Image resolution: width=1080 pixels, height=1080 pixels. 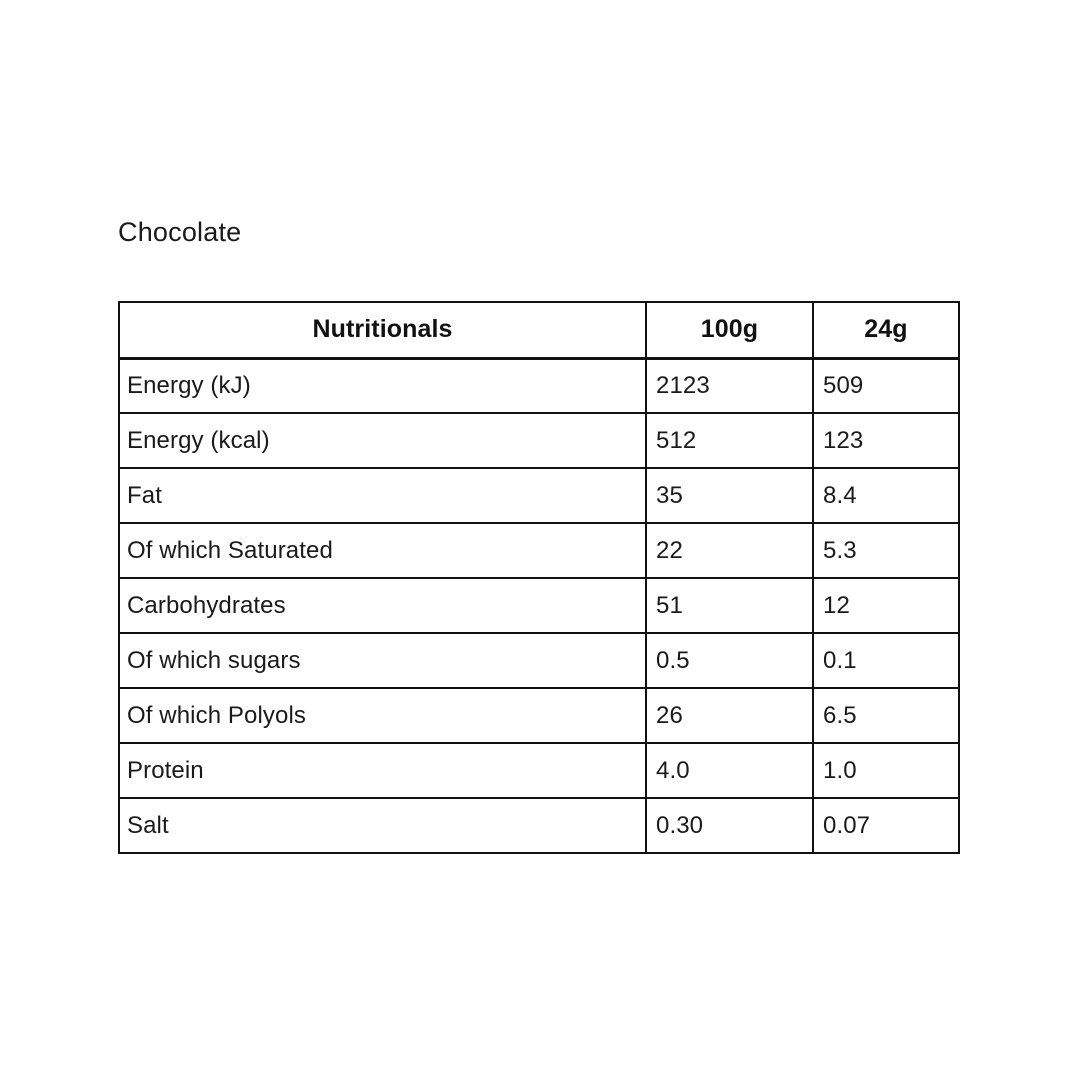 What do you see at coordinates (886, 330) in the screenshot?
I see `column-header-24g: 24g` at bounding box center [886, 330].